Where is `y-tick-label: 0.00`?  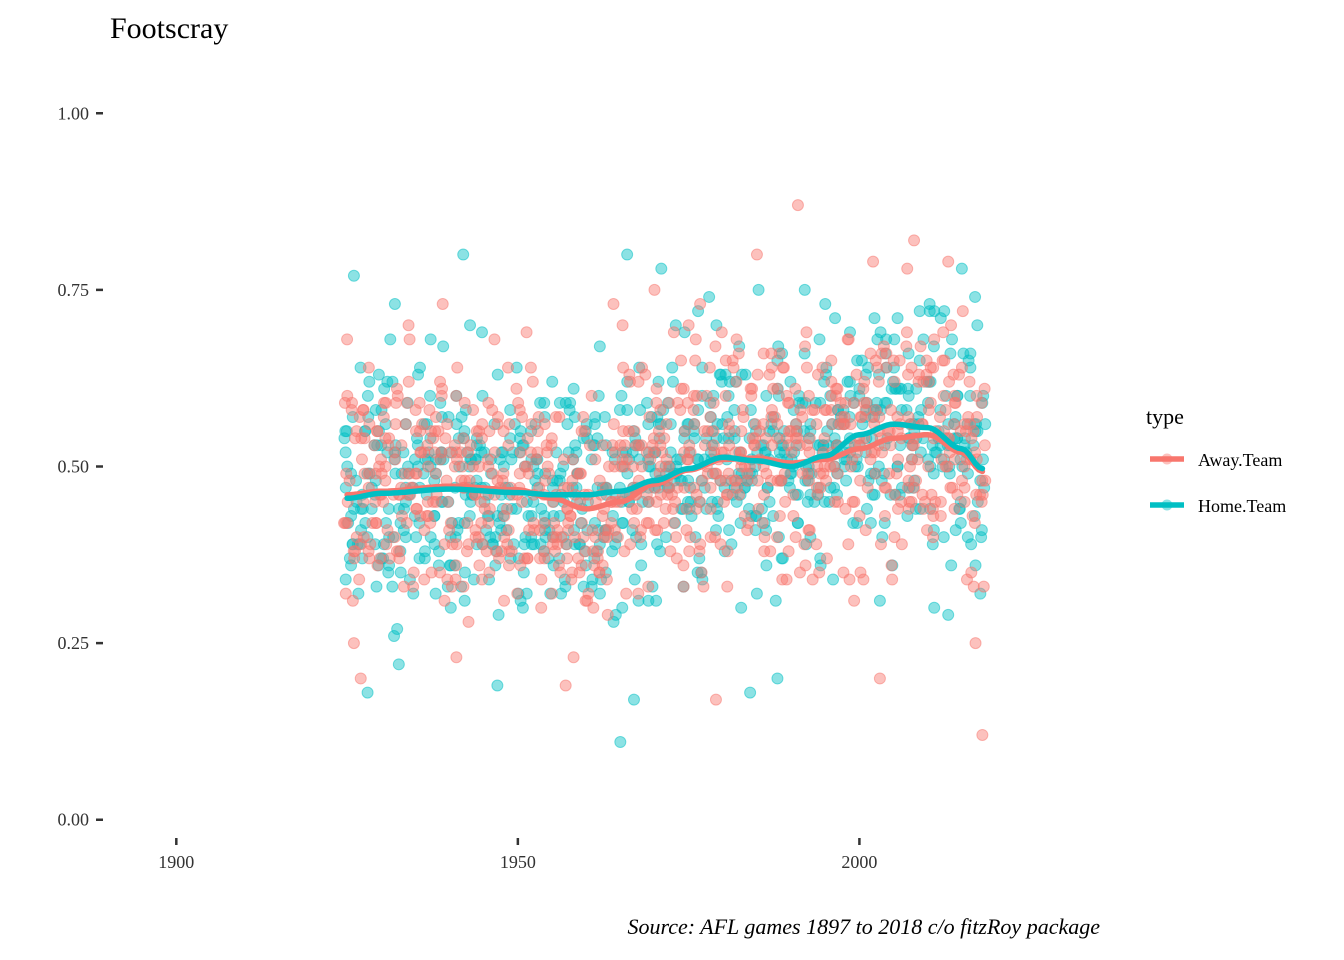
y-tick-label: 0.00 is located at coordinates (74, 820).